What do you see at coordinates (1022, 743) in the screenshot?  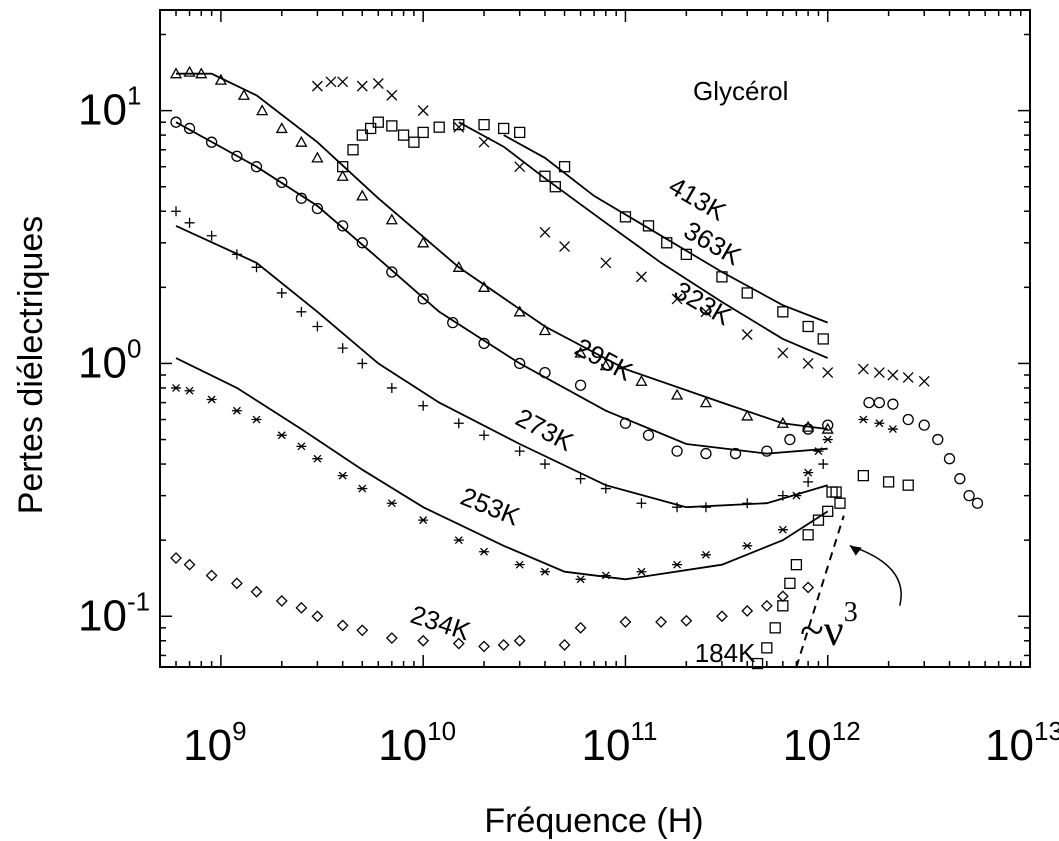 I see `x-tick-label: 1013` at bounding box center [1022, 743].